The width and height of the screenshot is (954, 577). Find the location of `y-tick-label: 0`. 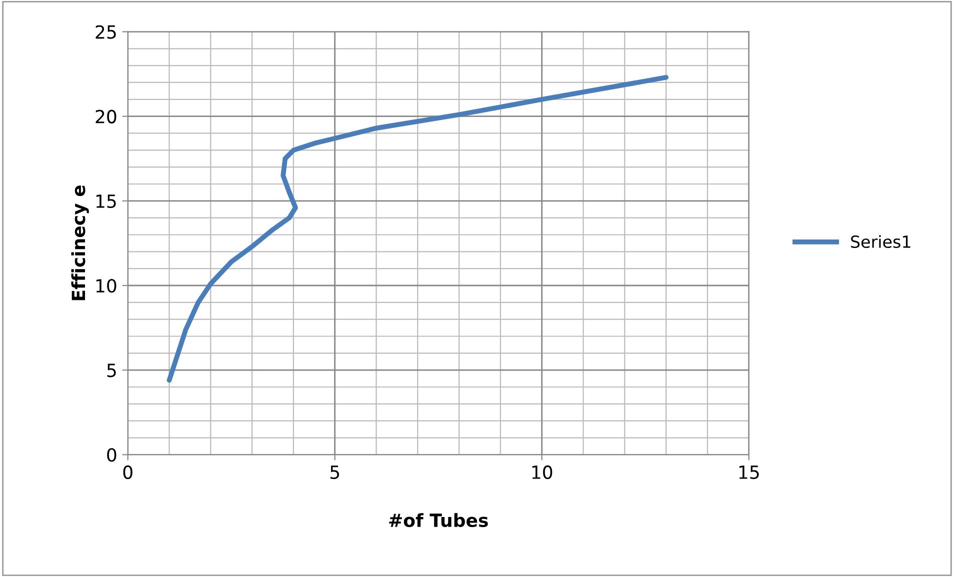

y-tick-label: 0 is located at coordinates (111, 455).